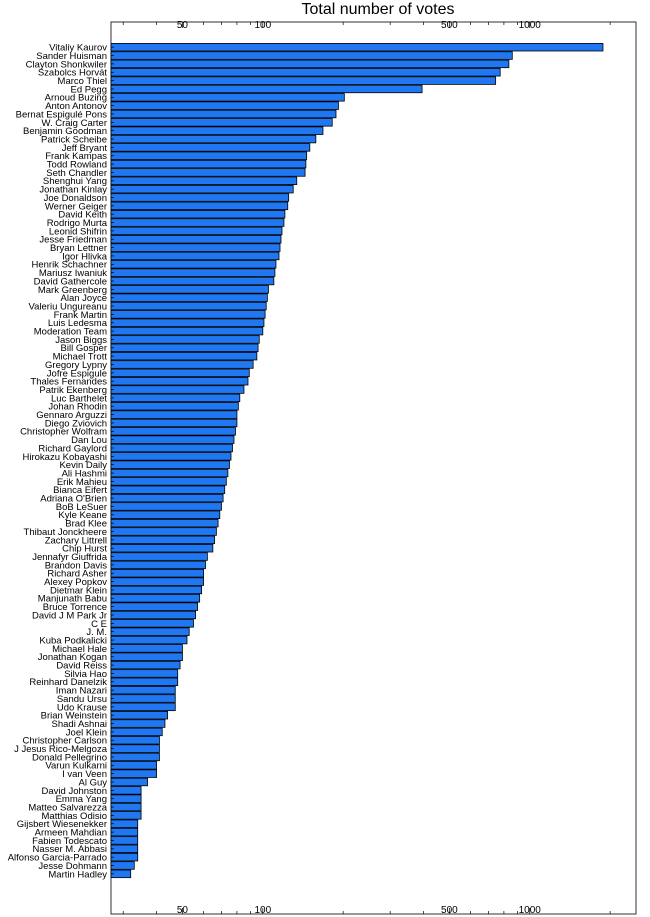  What do you see at coordinates (76, 365) in the screenshot?
I see `category-label: Gregory Lypny` at bounding box center [76, 365].